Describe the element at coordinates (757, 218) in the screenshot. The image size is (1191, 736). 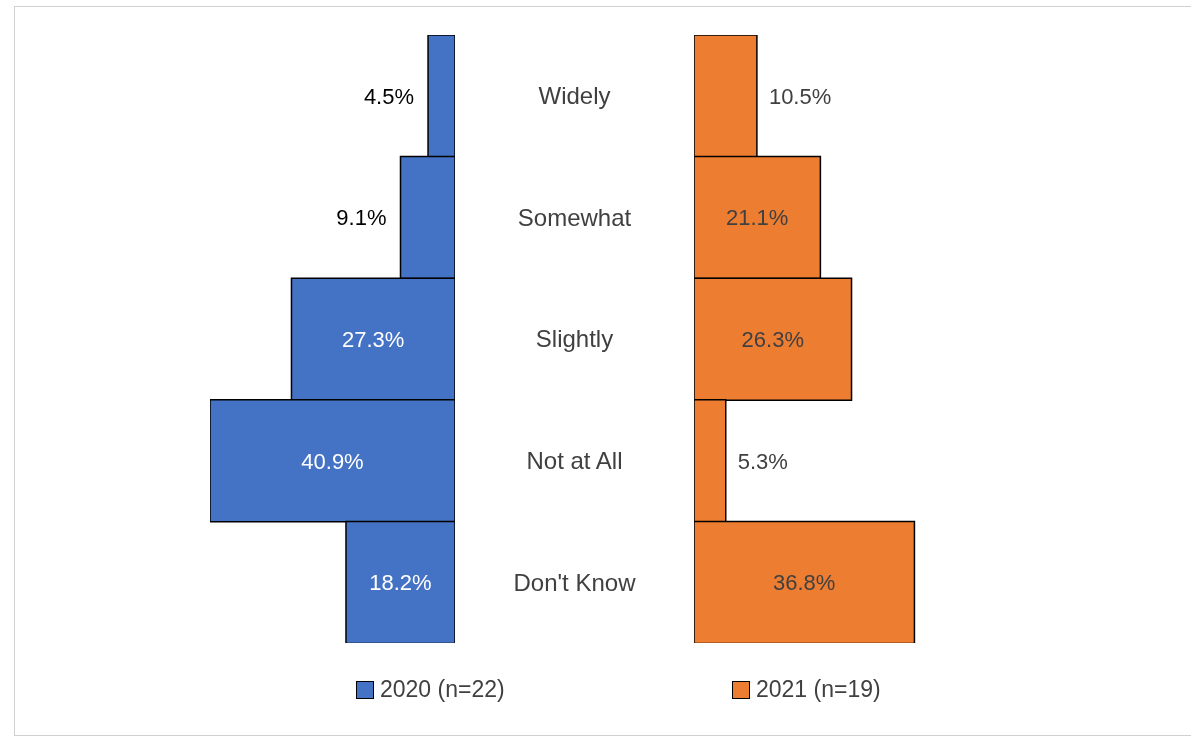
I see `data-label: 21.1%` at that location.